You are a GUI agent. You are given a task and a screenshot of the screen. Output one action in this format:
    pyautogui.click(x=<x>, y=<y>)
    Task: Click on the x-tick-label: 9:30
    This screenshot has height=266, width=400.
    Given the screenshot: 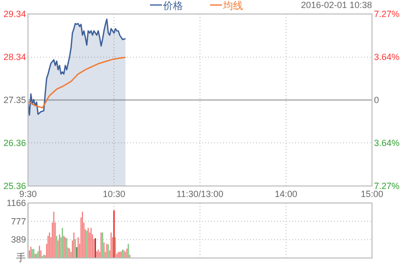 What is the action you would take?
    pyautogui.click(x=28, y=194)
    